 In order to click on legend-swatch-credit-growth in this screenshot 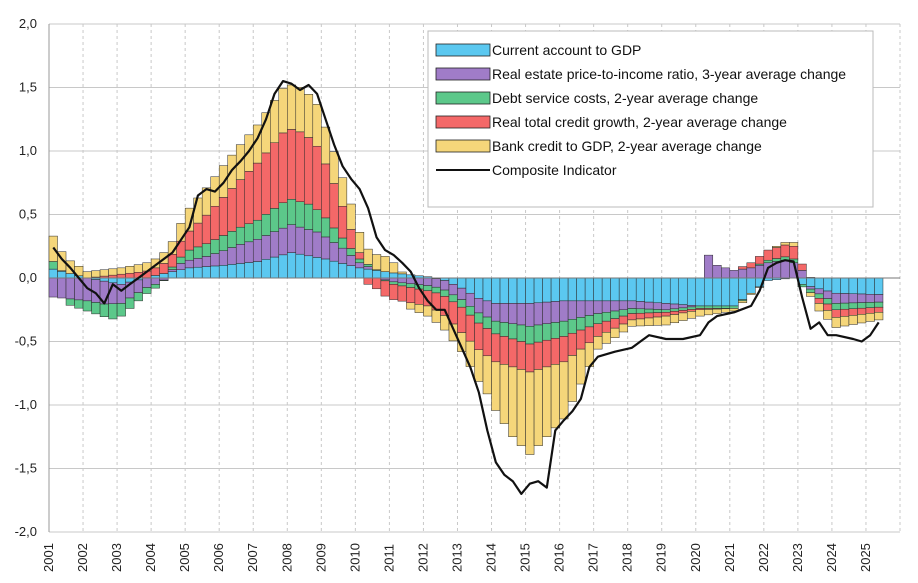, I will do `click(463, 122)`.